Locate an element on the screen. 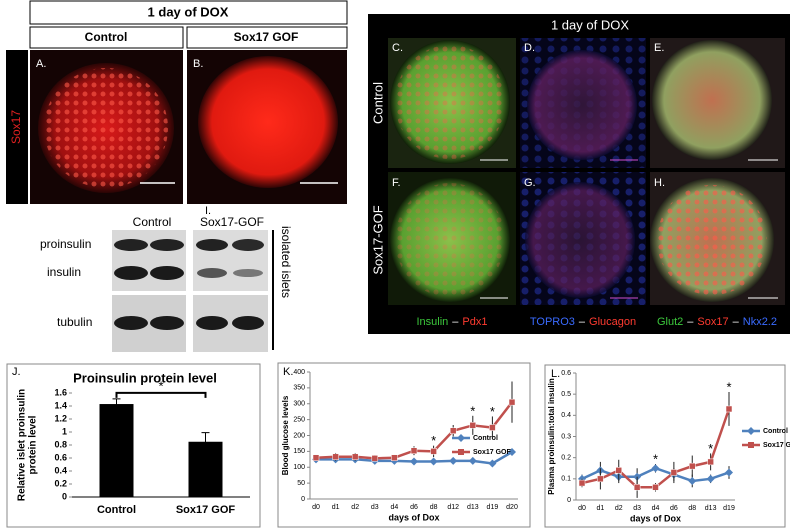  panel-letter: I. is located at coordinates (208, 211).